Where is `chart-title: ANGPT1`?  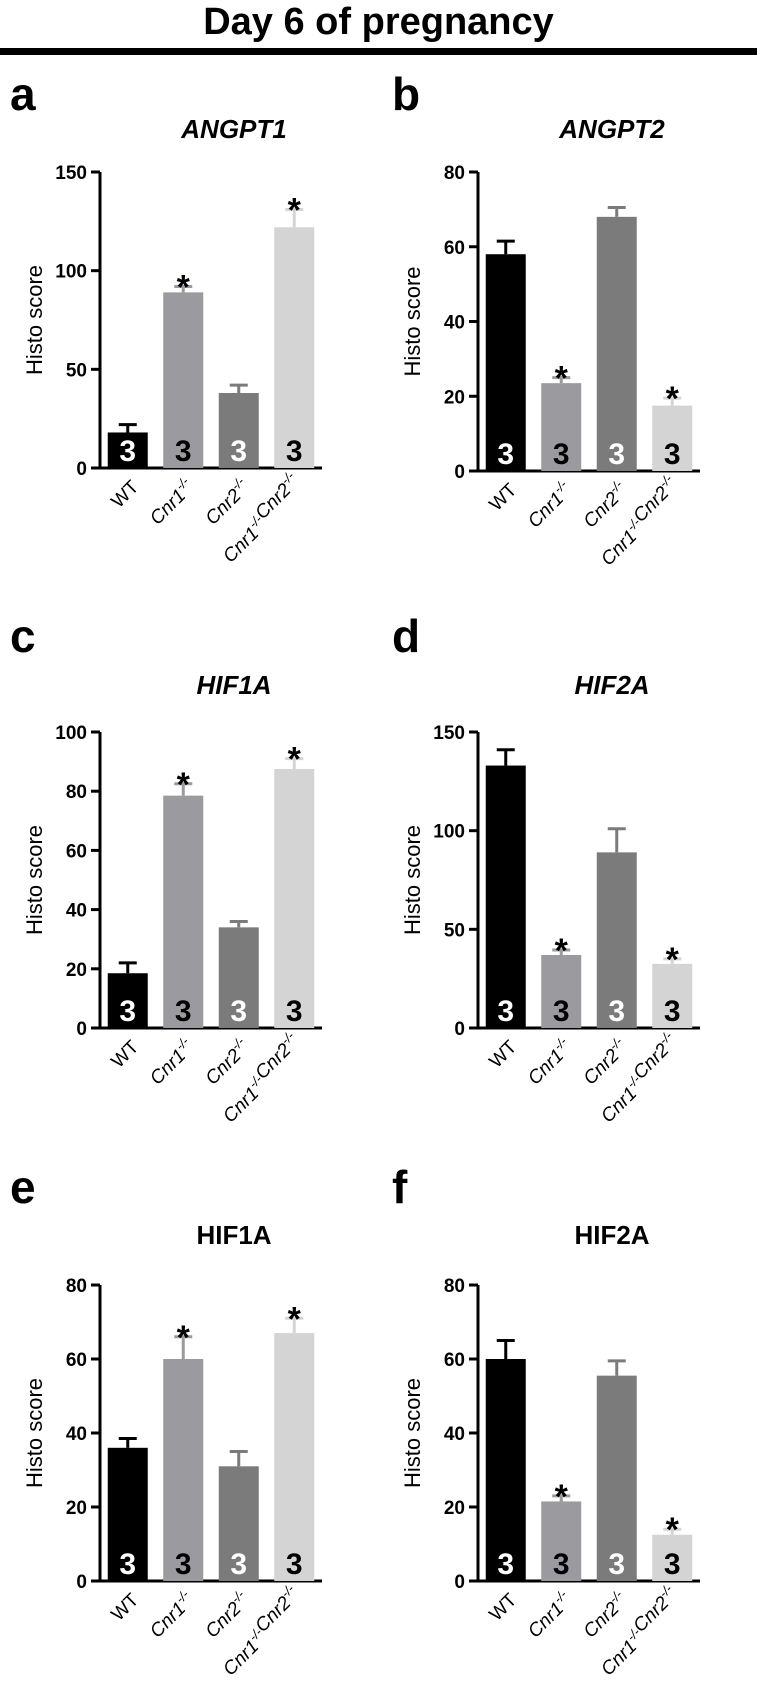
chart-title: ANGPT1 is located at coordinates (233, 129).